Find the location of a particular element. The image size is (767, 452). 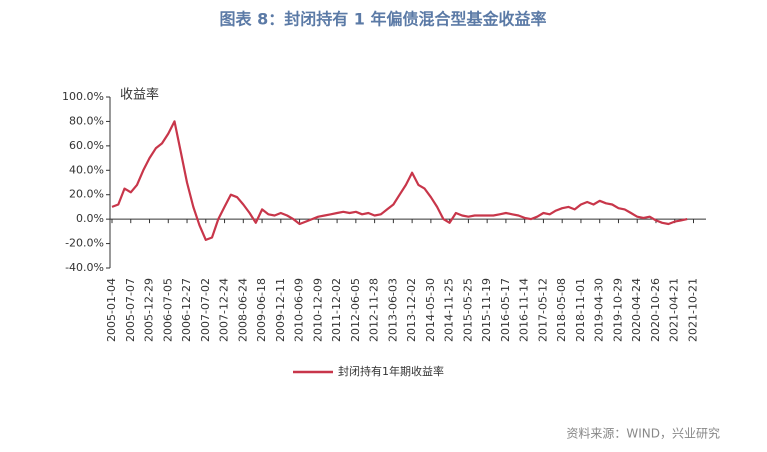

y-tick-label: 40.0% is located at coordinates (86, 169).